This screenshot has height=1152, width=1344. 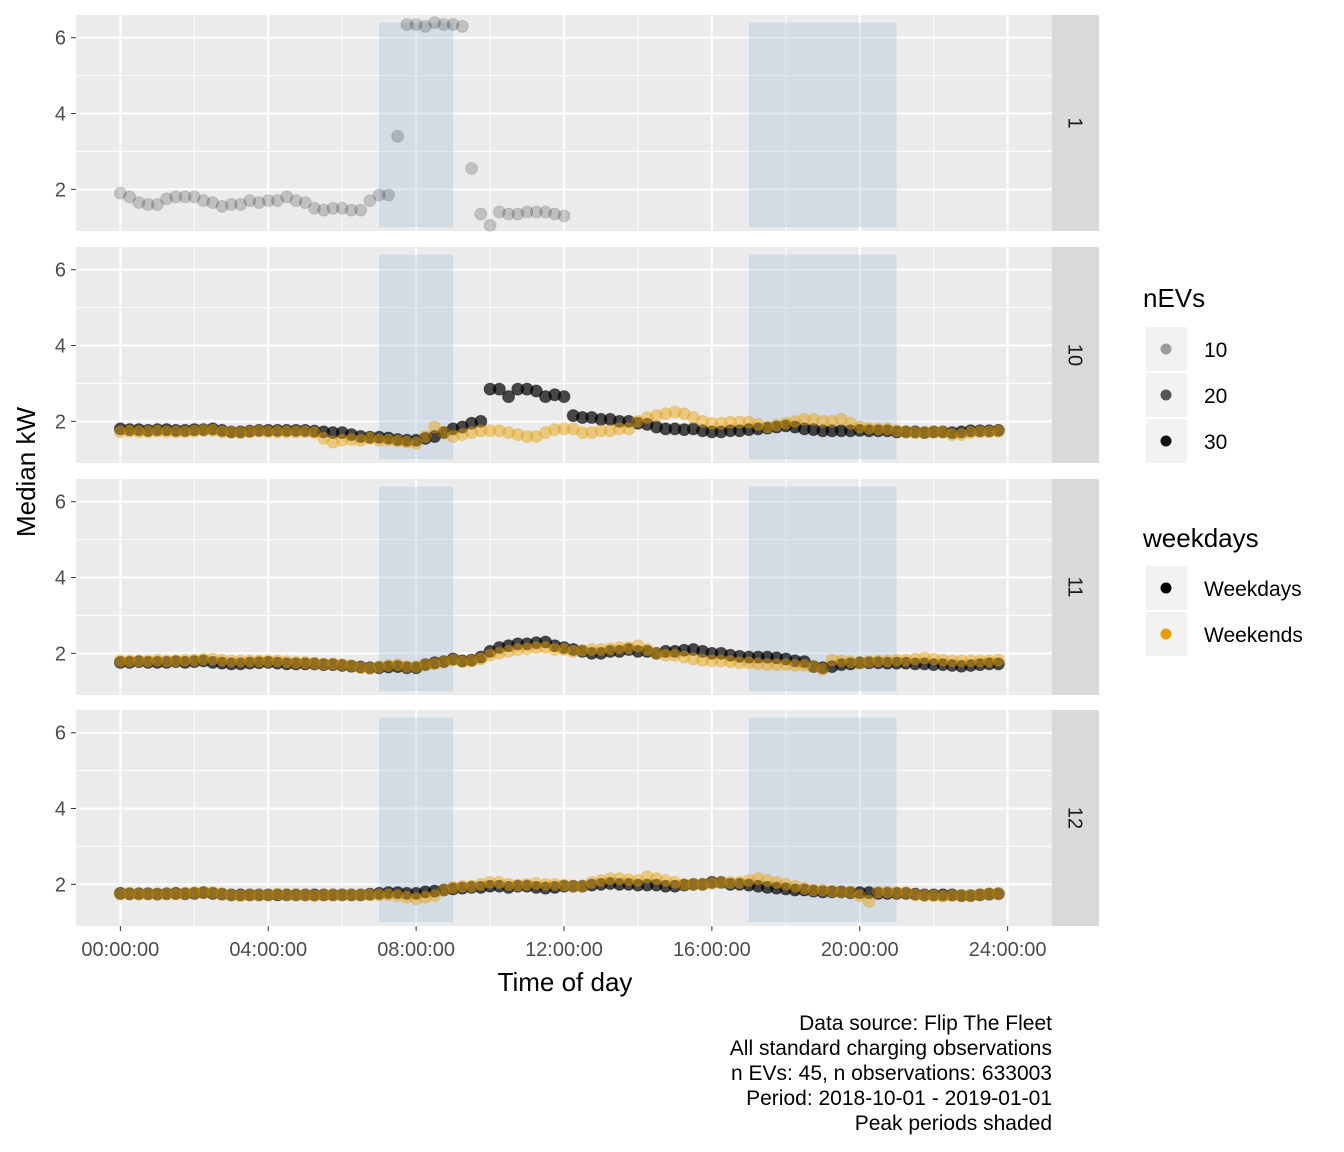 I want to click on y-axis-title: Median kW, so click(x=26, y=472).